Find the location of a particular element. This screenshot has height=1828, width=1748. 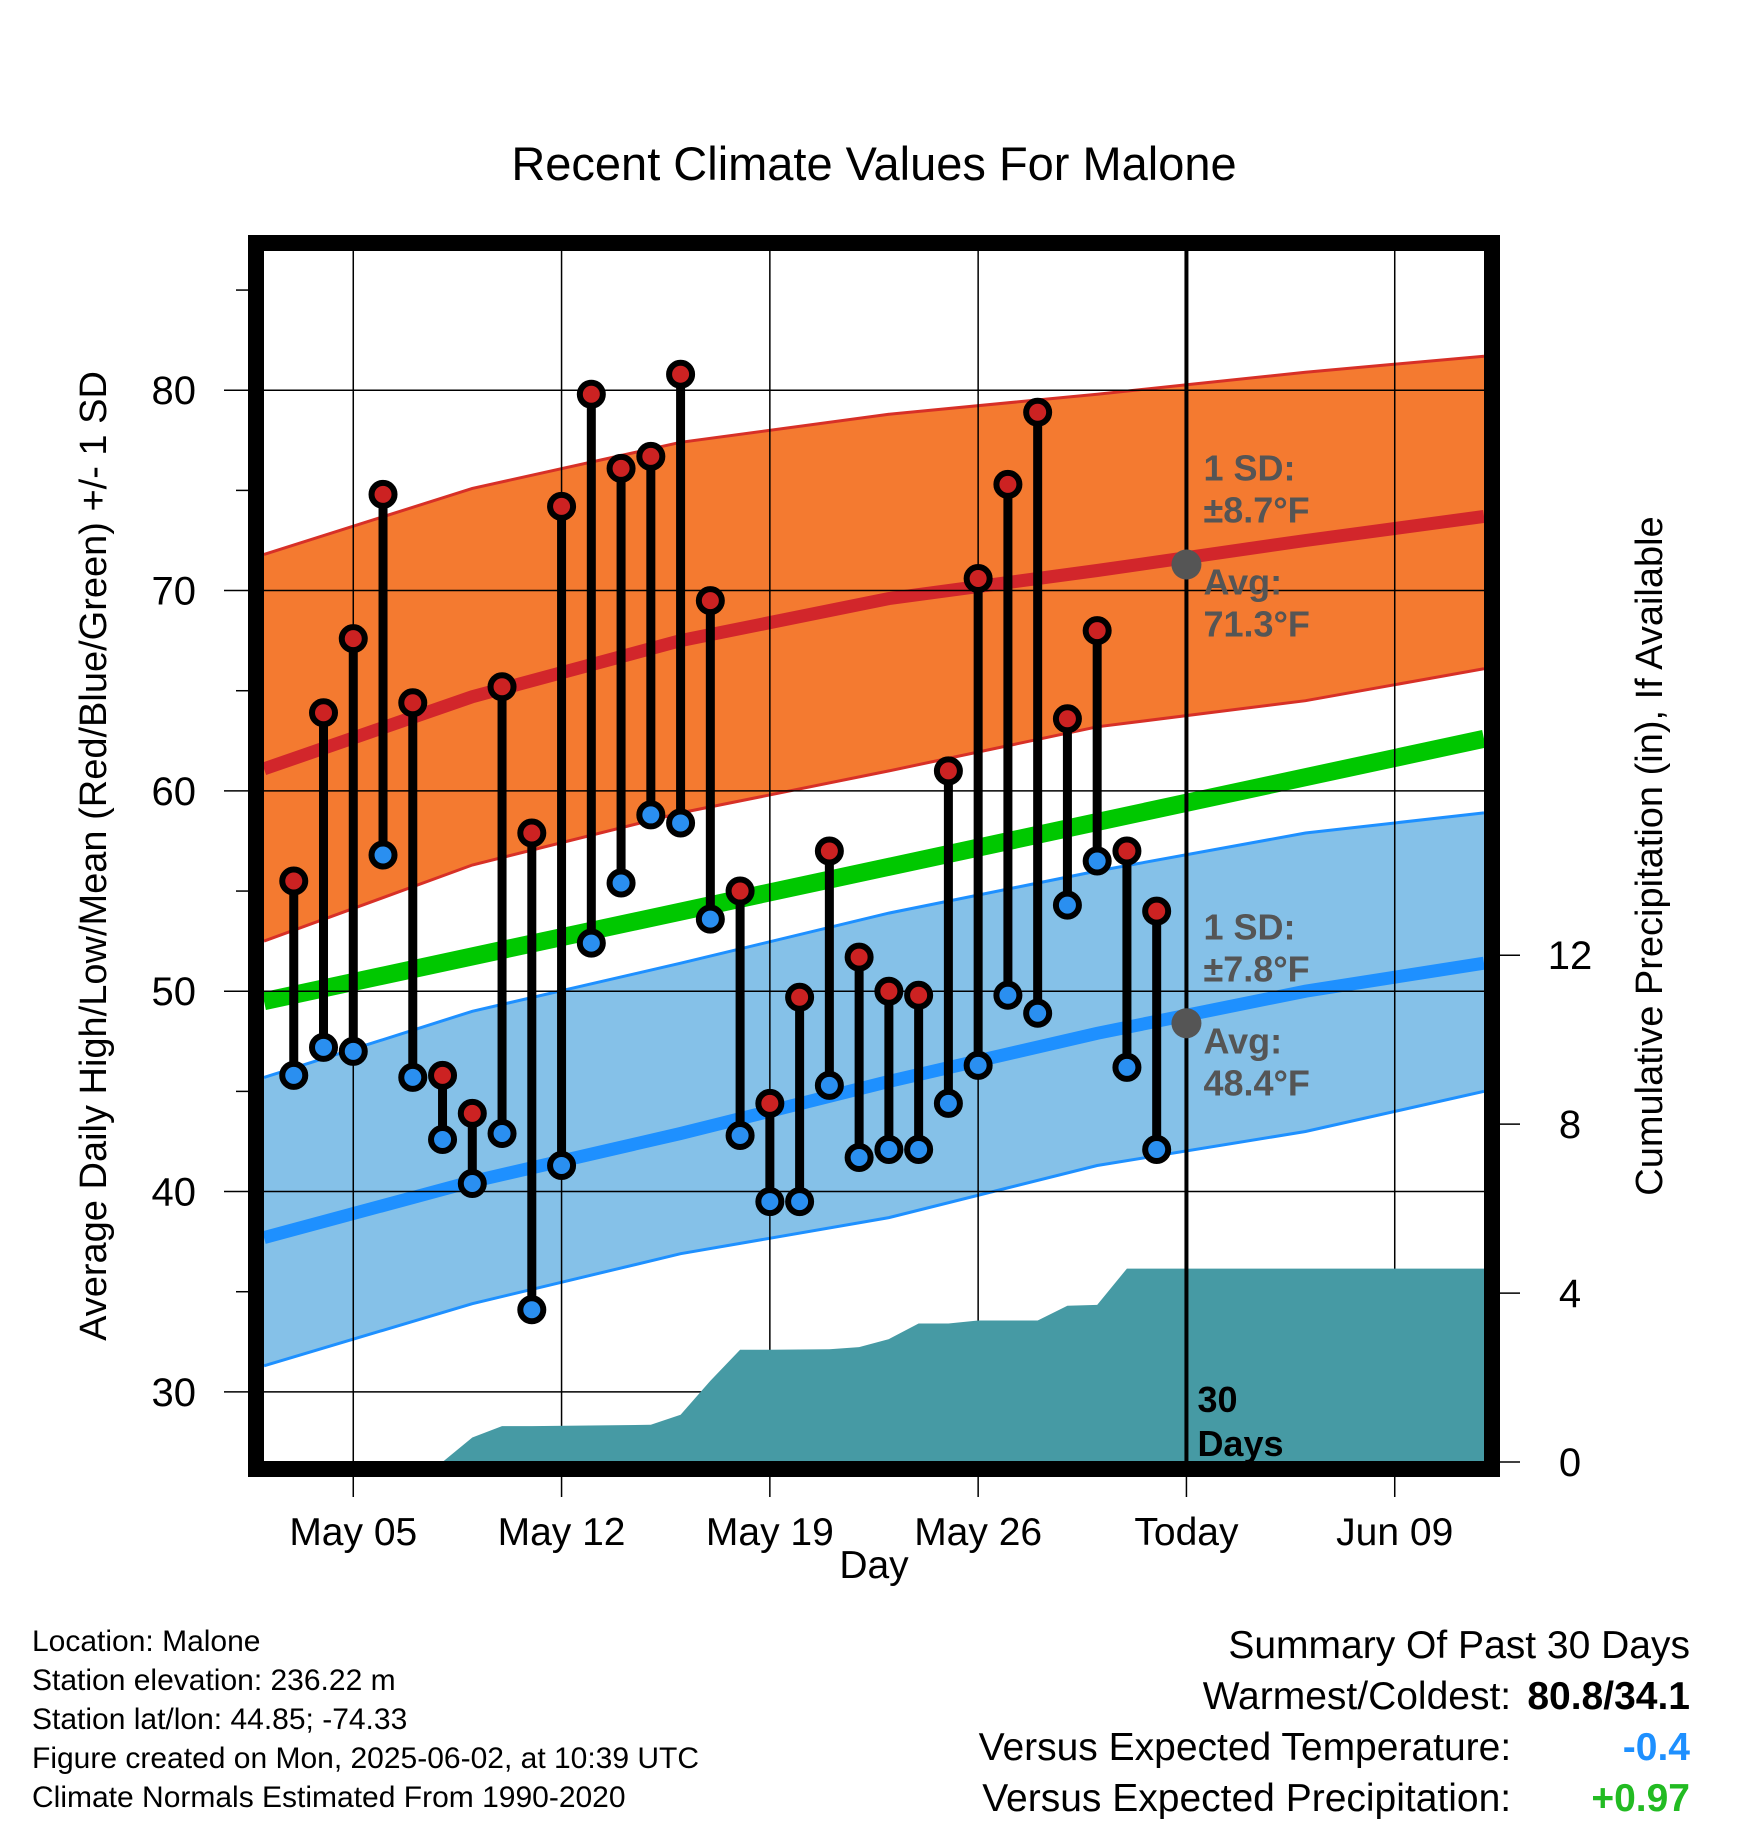

y-right-tick-label: 0 is located at coordinates (1570, 1463).